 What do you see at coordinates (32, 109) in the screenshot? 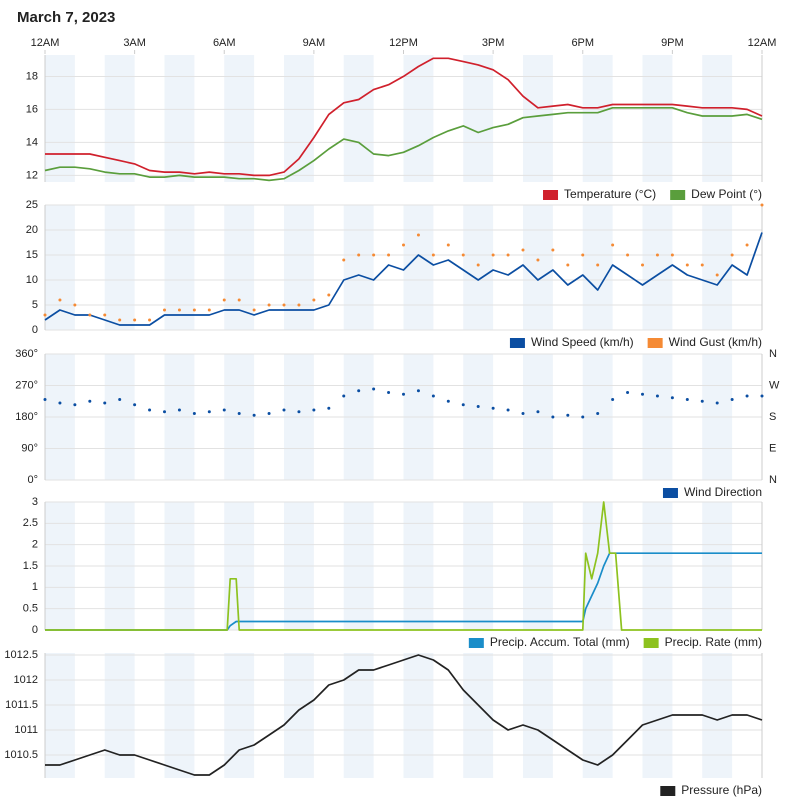
I see `y-tick-label: 16` at bounding box center [32, 109].